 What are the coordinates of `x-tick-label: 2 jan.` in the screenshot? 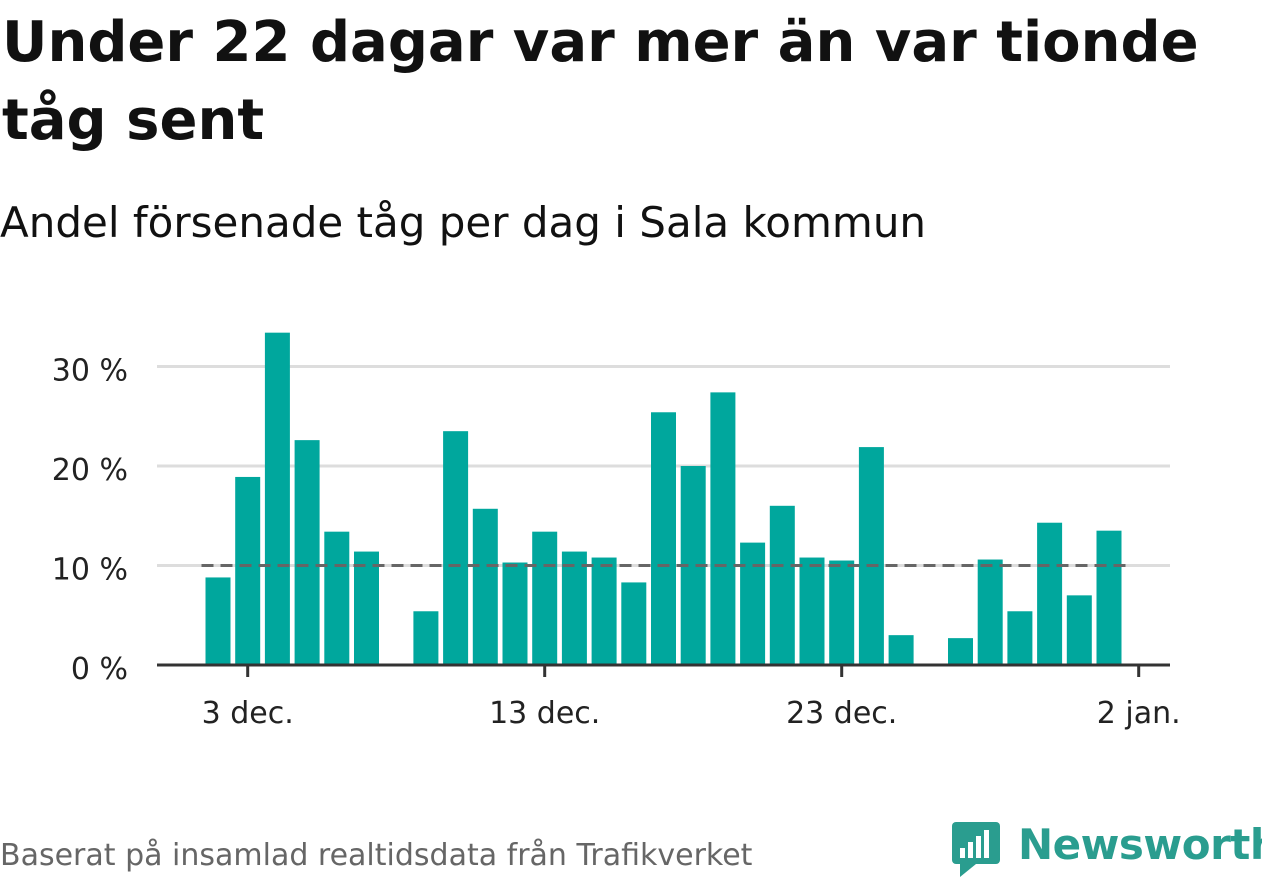 It's located at (1139, 713).